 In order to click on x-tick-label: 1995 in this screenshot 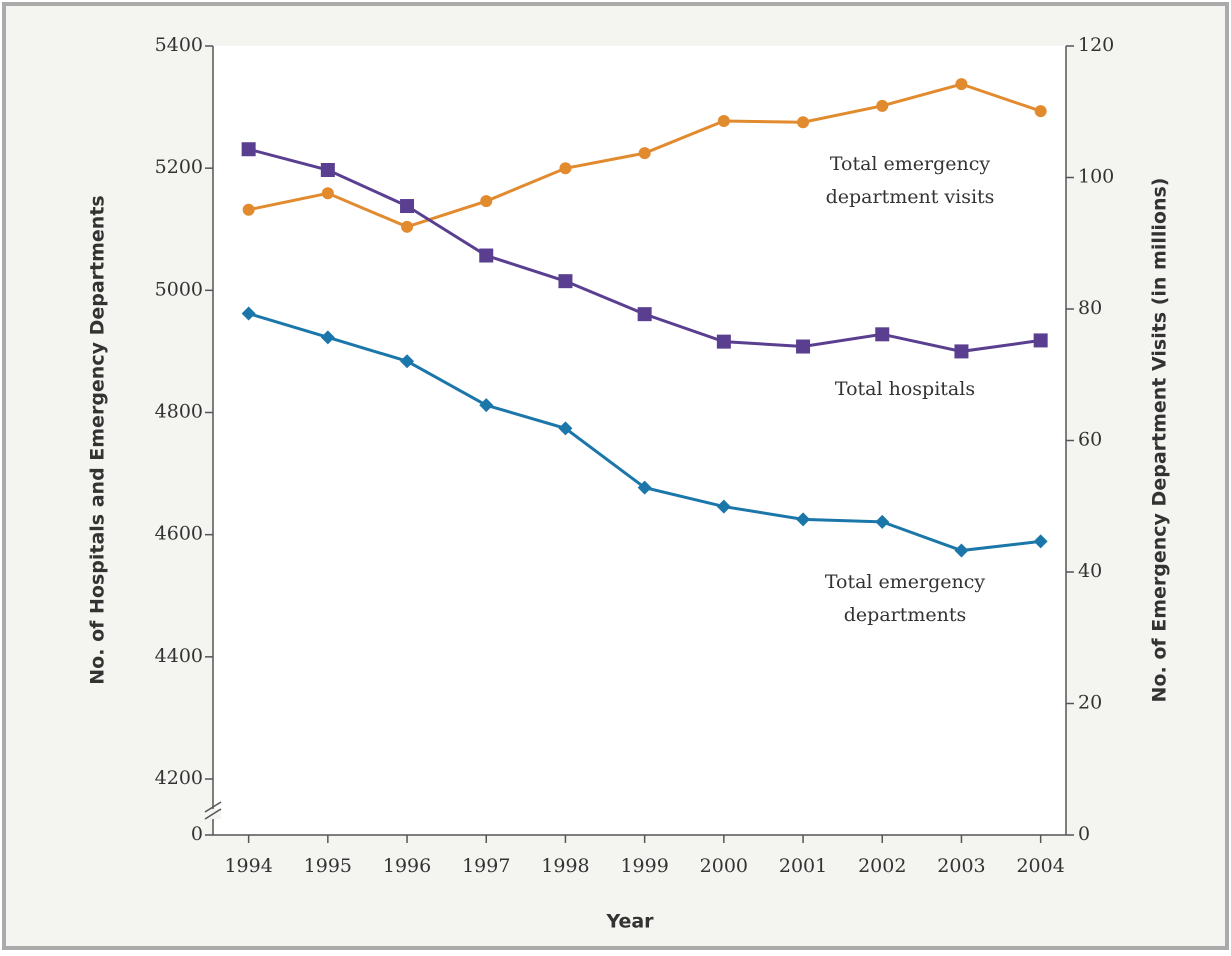, I will do `click(328, 866)`.